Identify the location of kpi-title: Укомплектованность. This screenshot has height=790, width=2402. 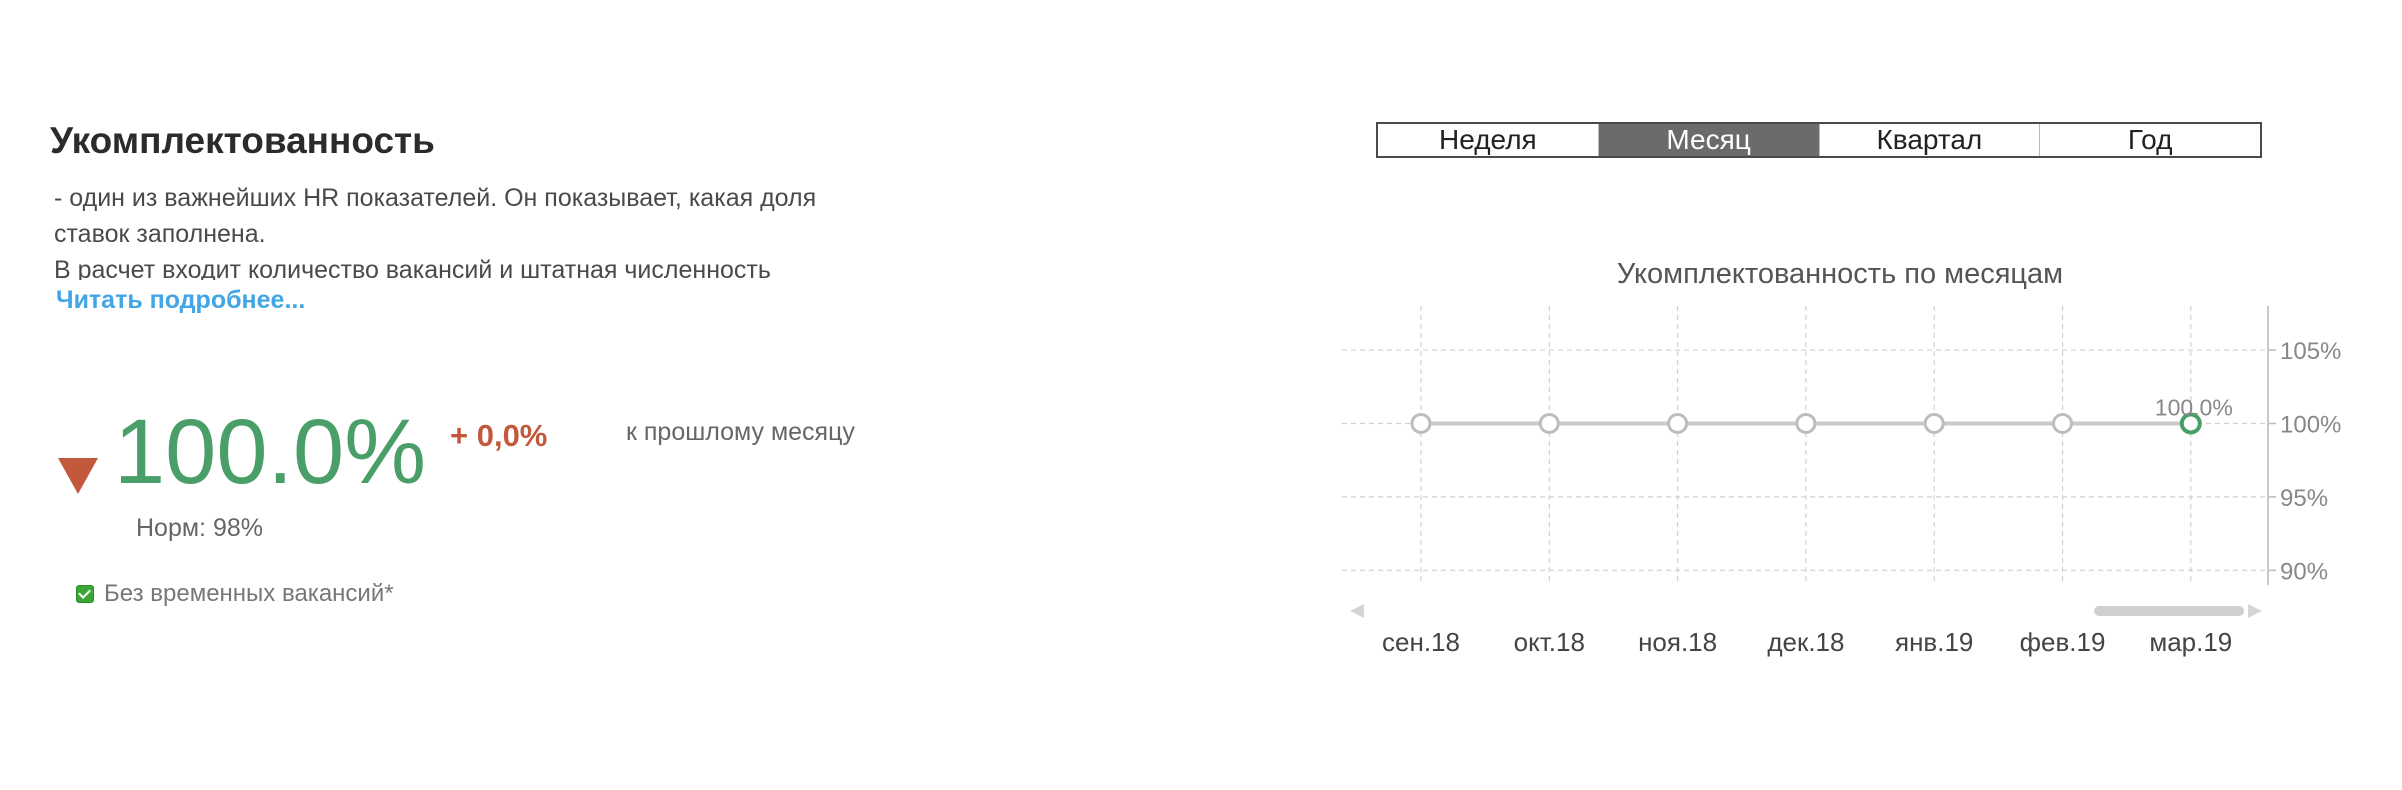
(242, 140).